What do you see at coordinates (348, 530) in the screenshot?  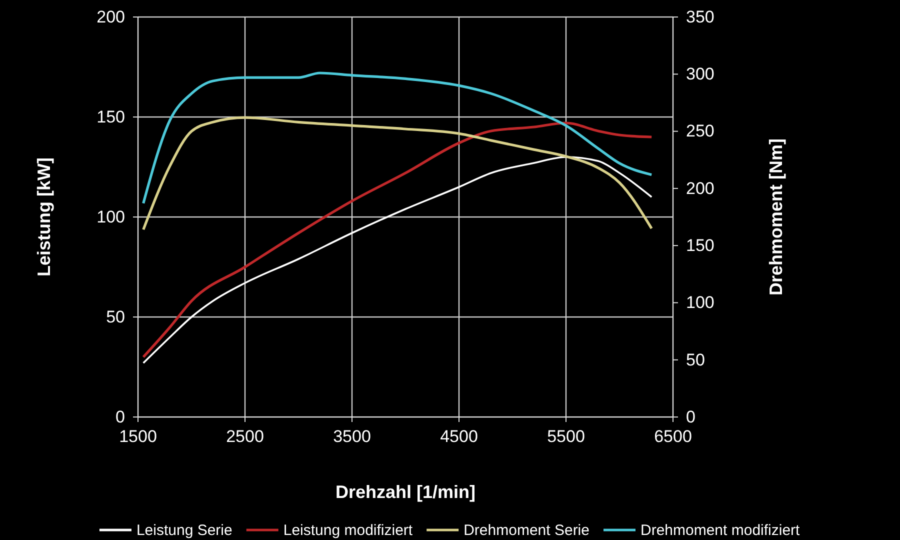 I see `legend-label: Leistung modifiziert` at bounding box center [348, 530].